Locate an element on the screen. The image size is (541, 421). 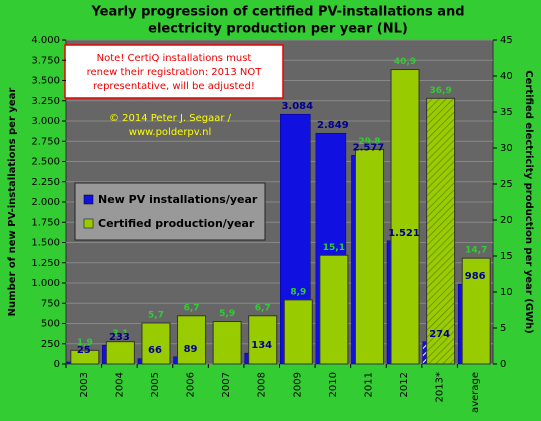
note-box is located at coordinates (174, 71).